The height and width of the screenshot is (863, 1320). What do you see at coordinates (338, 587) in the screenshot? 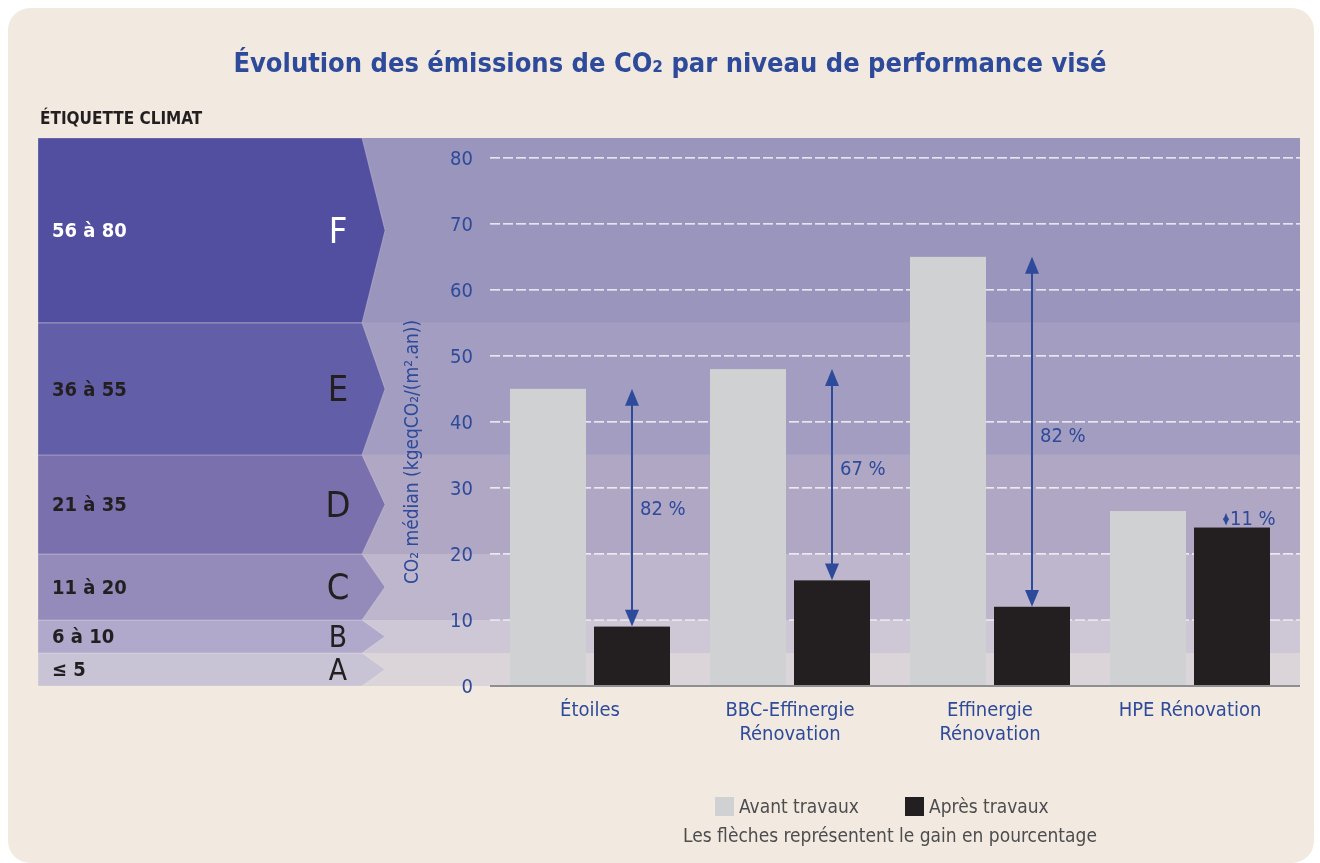
I see `band-label: C` at bounding box center [338, 587].